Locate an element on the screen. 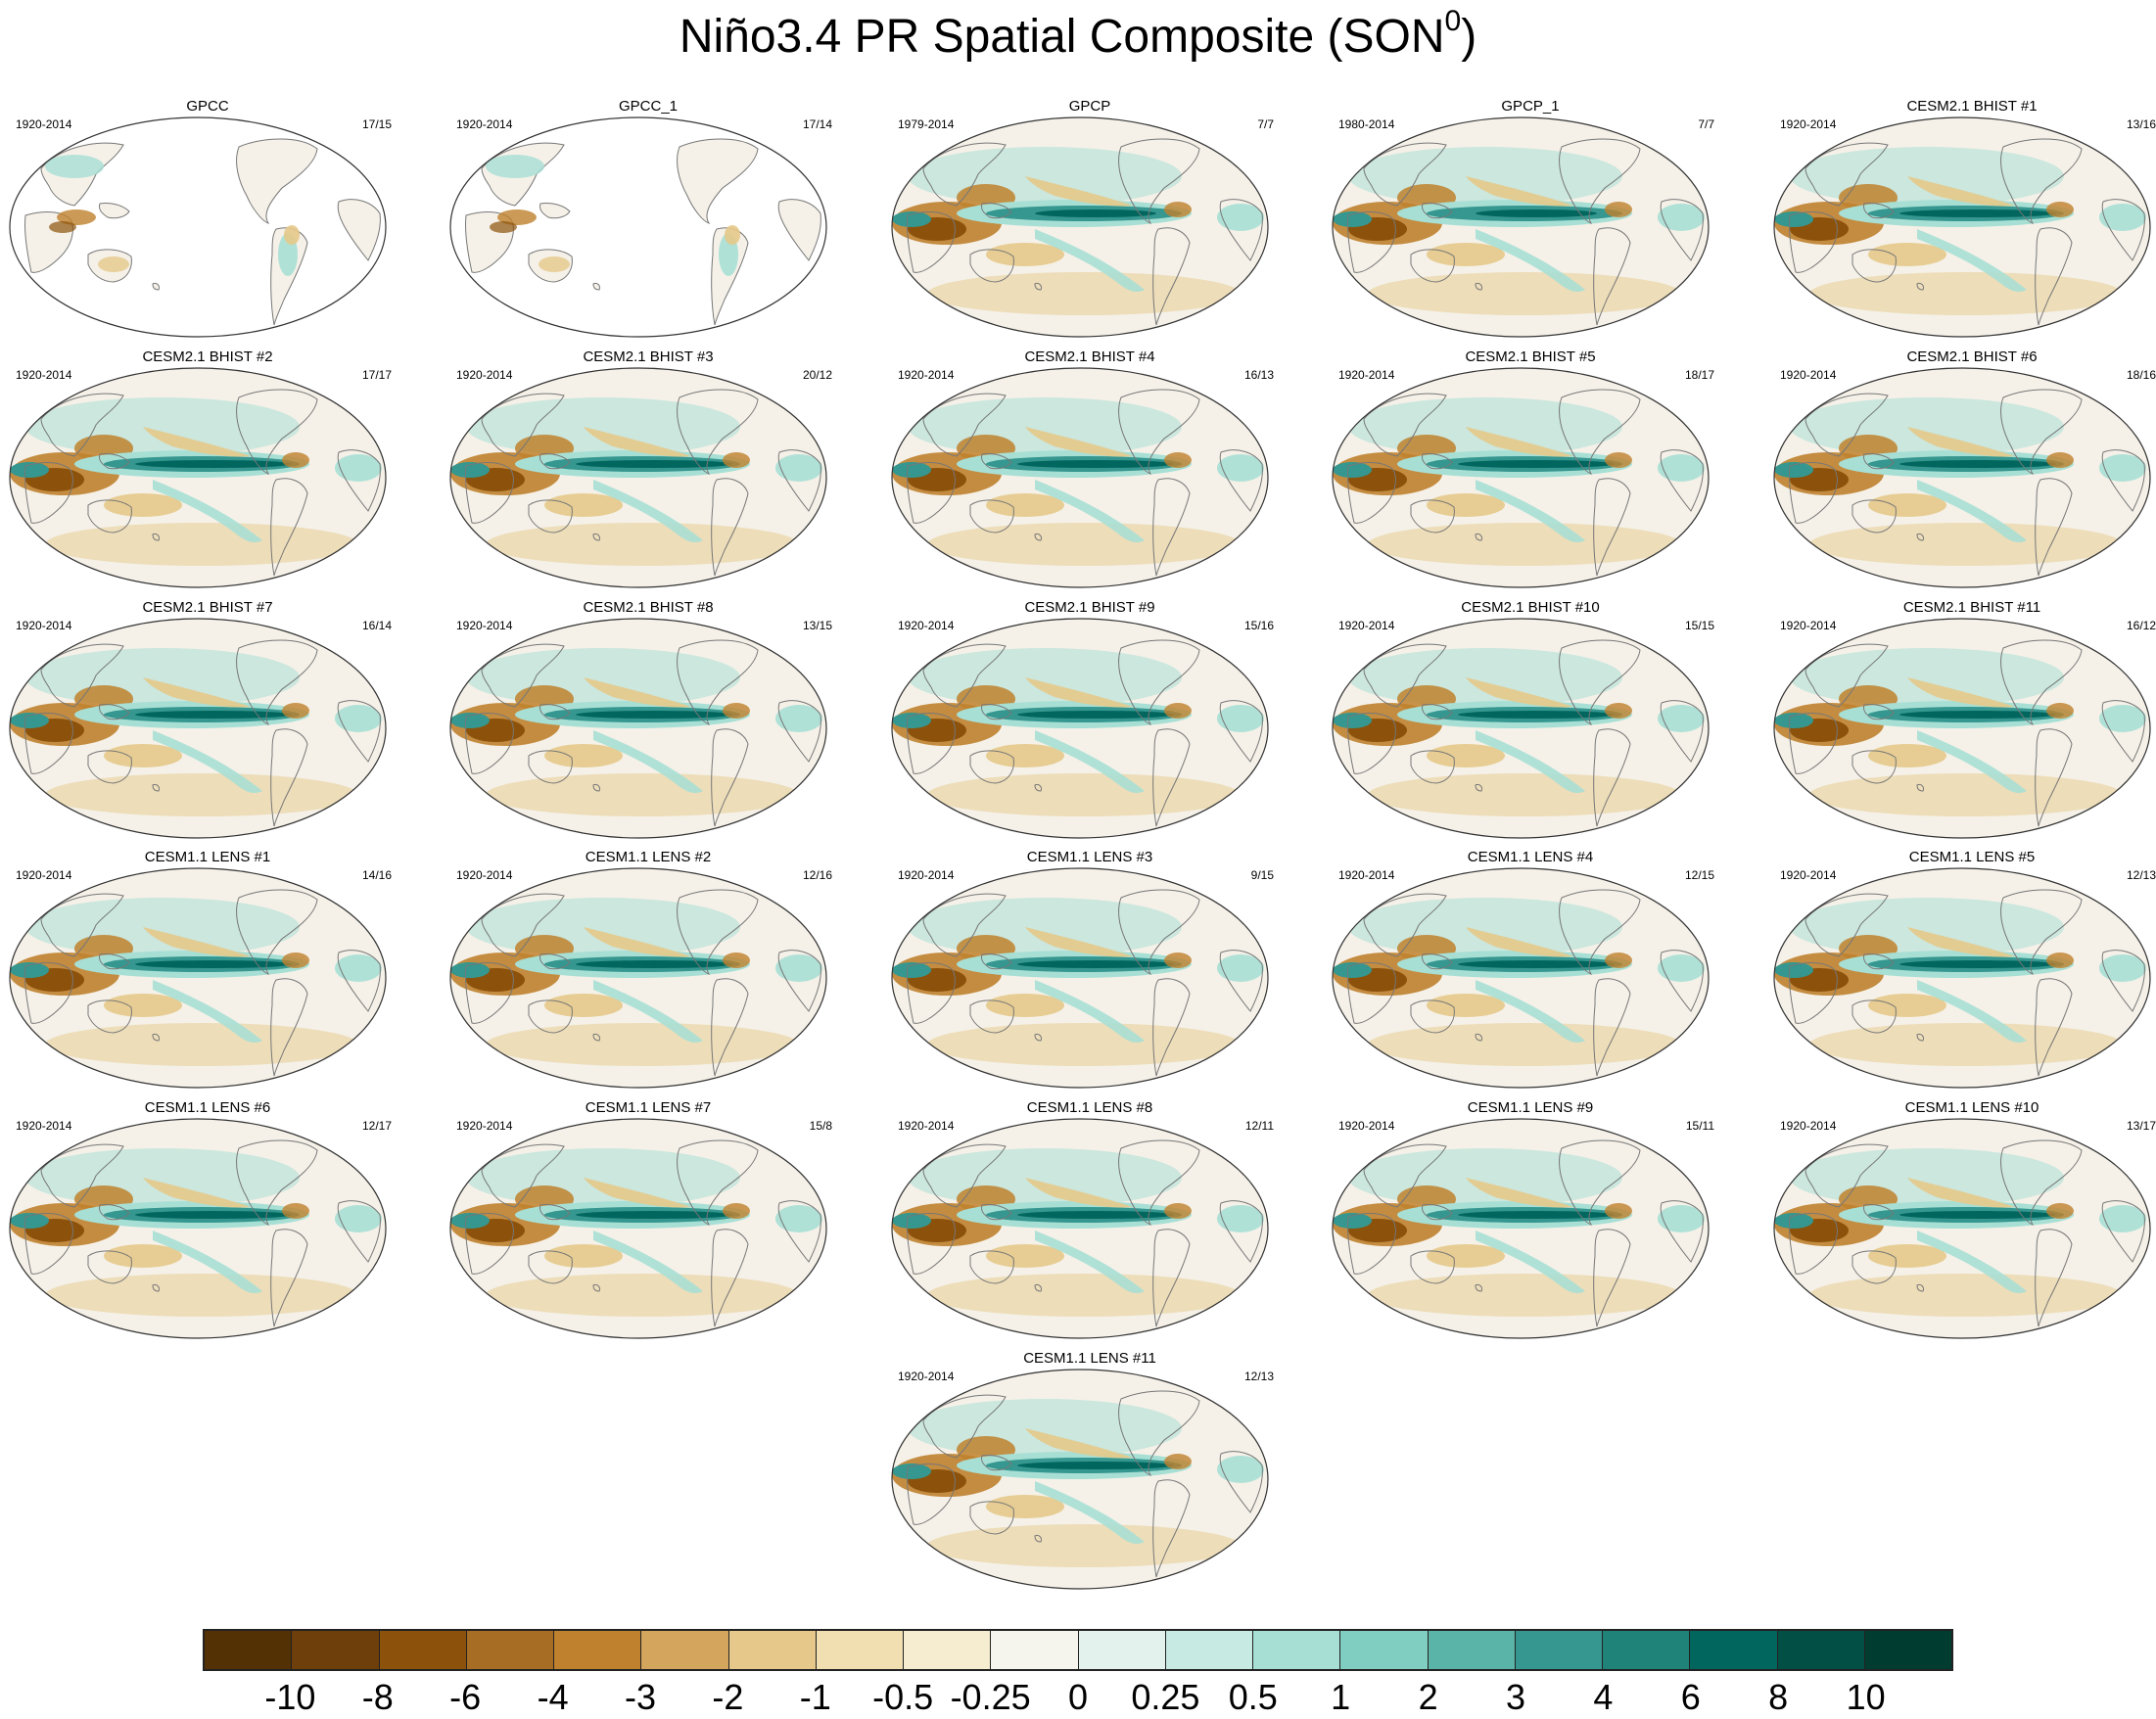  title-text: Niño3.4 PR Spatial Composite (SON is located at coordinates (1062, 37).